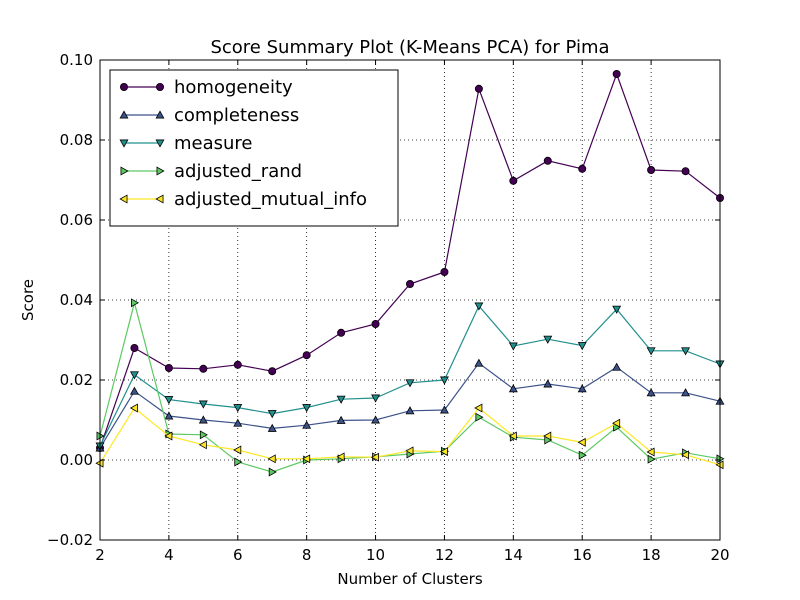 This screenshot has width=800, height=600. What do you see at coordinates (238, 555) in the screenshot?
I see `x-tick-label: 6` at bounding box center [238, 555].